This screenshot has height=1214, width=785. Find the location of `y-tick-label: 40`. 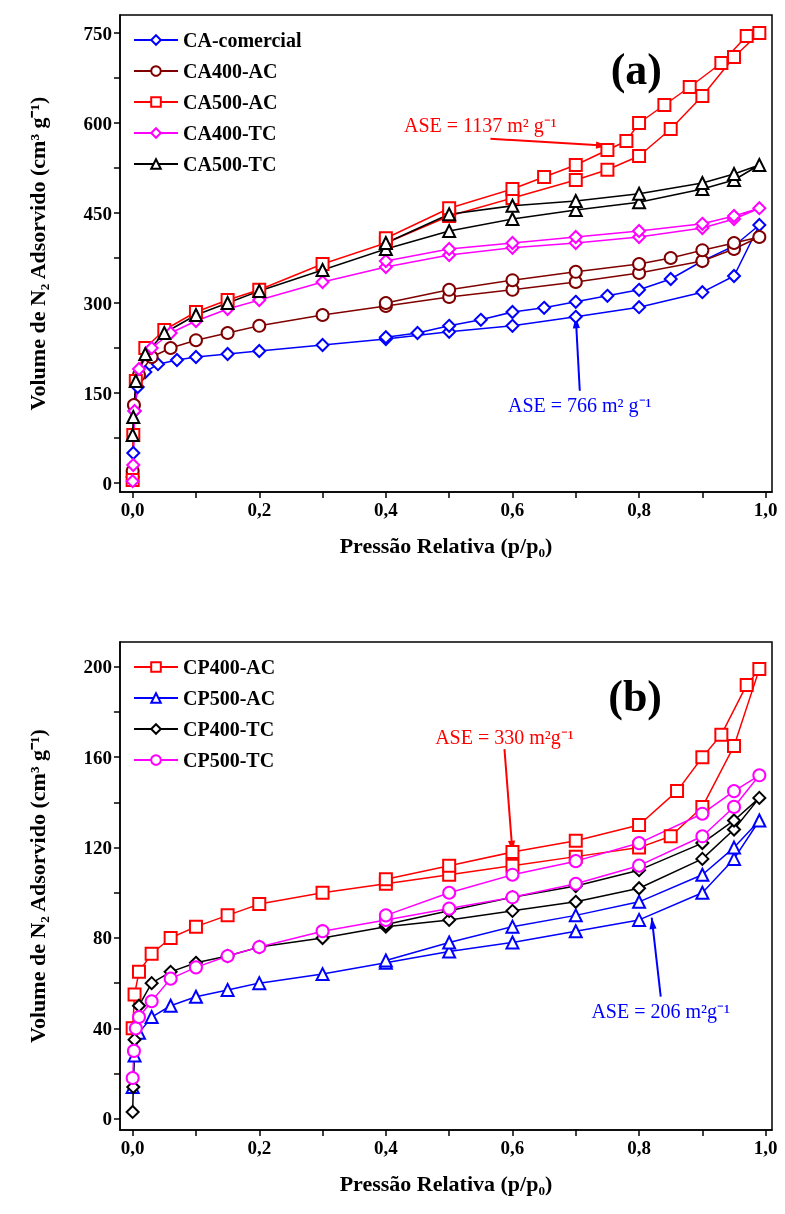

y-tick-label: 40 is located at coordinates (102, 1028).